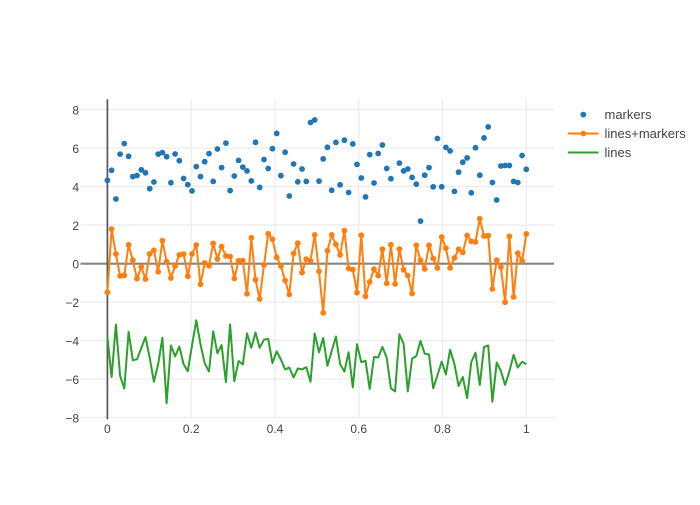 The height and width of the screenshot is (505, 700). I want to click on svg-text: −6, so click(72, 380).